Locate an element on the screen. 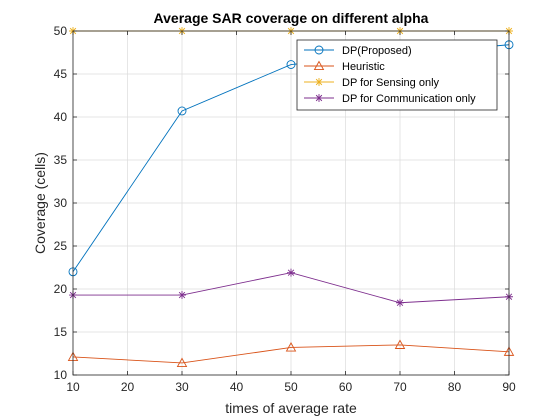 The width and height of the screenshot is (560, 420). x-tick-label: 40 is located at coordinates (237, 387).